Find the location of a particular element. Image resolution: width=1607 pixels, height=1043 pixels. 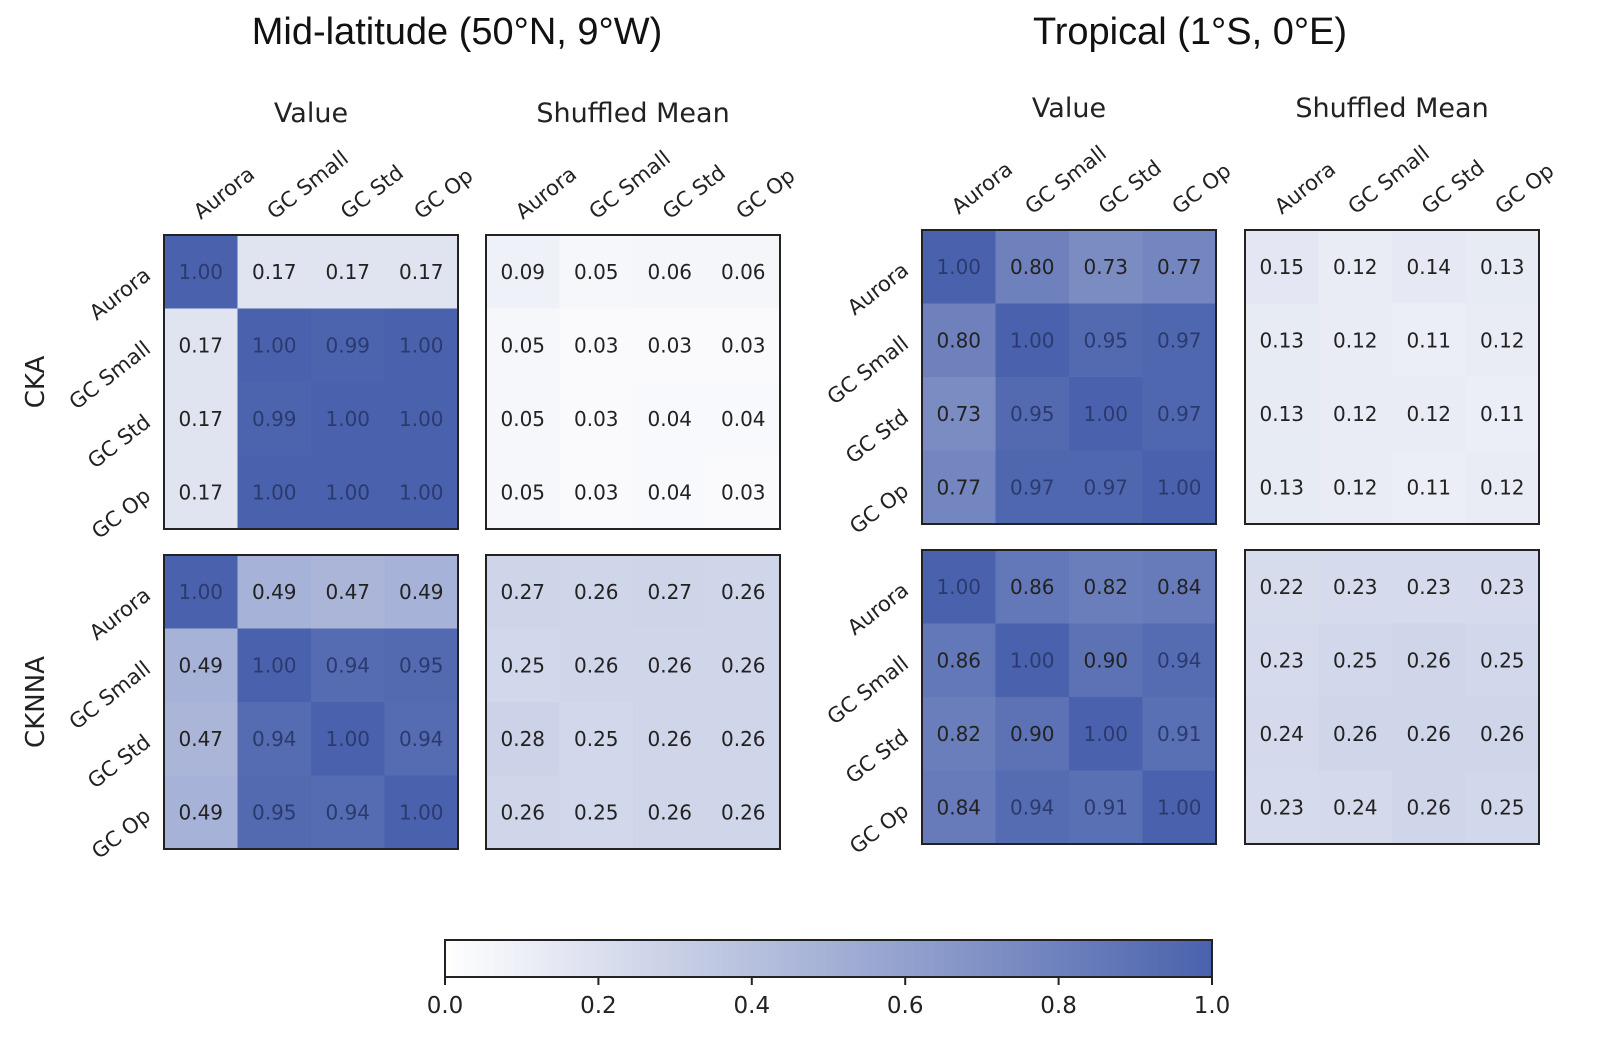

cell-value-label: 0.15 is located at coordinates (1281, 267).